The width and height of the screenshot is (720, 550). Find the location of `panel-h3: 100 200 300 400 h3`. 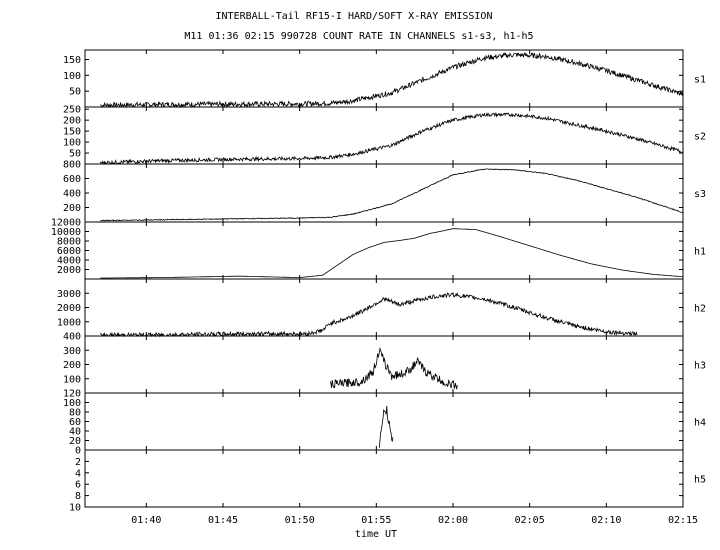

panel-h3: 100 200 300 400 h3 is located at coordinates (384, 363).